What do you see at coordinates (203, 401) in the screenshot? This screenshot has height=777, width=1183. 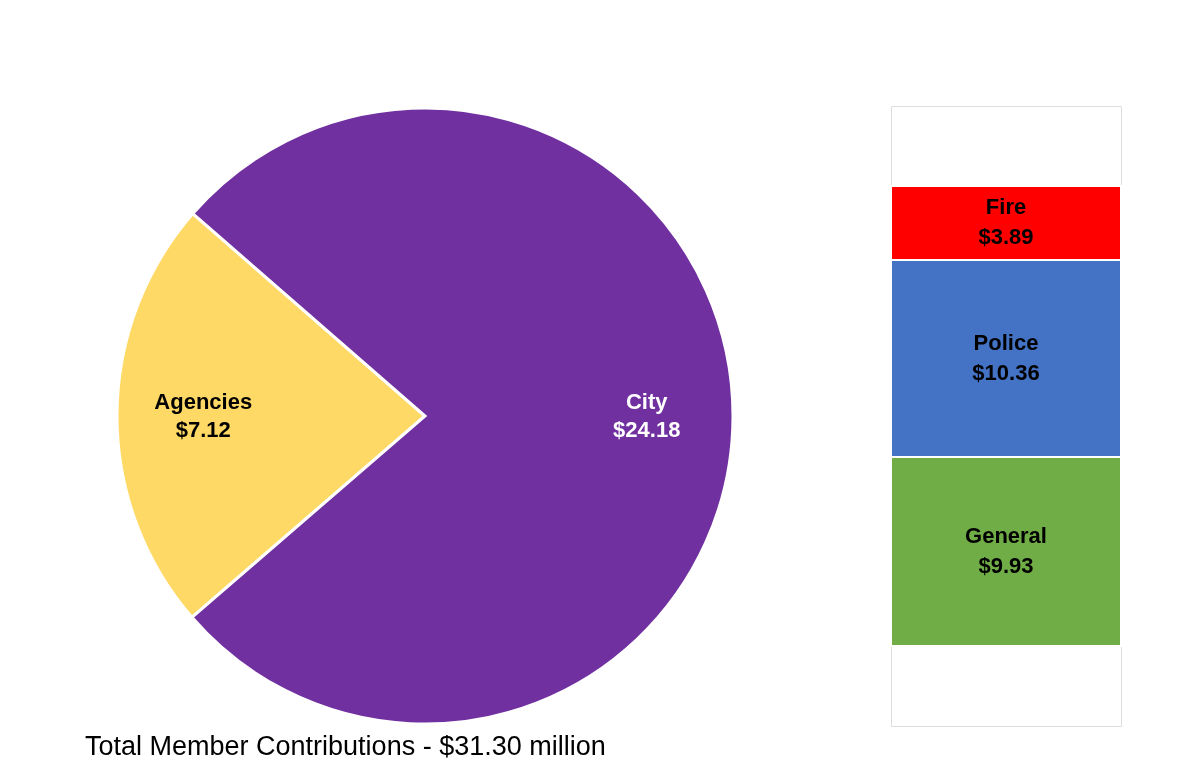 I see `slice-label: Agencies` at bounding box center [203, 401].